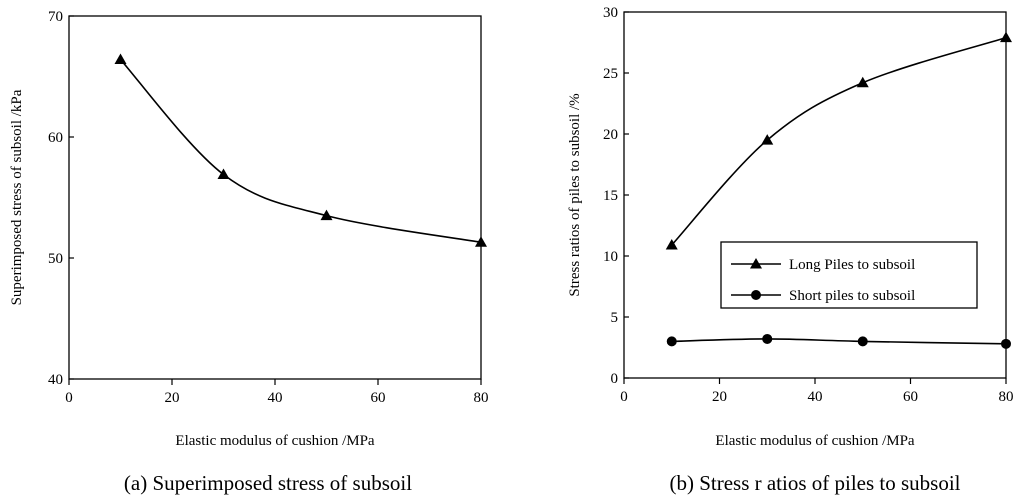  I want to click on legend-label: Short piles to subsoil, so click(852, 296).